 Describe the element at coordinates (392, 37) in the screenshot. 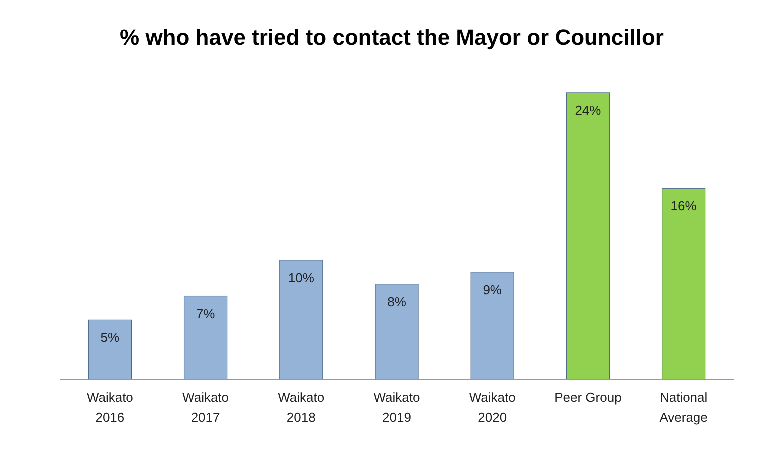

I see `chart-title: % who have tried to contact the Mayor or Councillor` at that location.